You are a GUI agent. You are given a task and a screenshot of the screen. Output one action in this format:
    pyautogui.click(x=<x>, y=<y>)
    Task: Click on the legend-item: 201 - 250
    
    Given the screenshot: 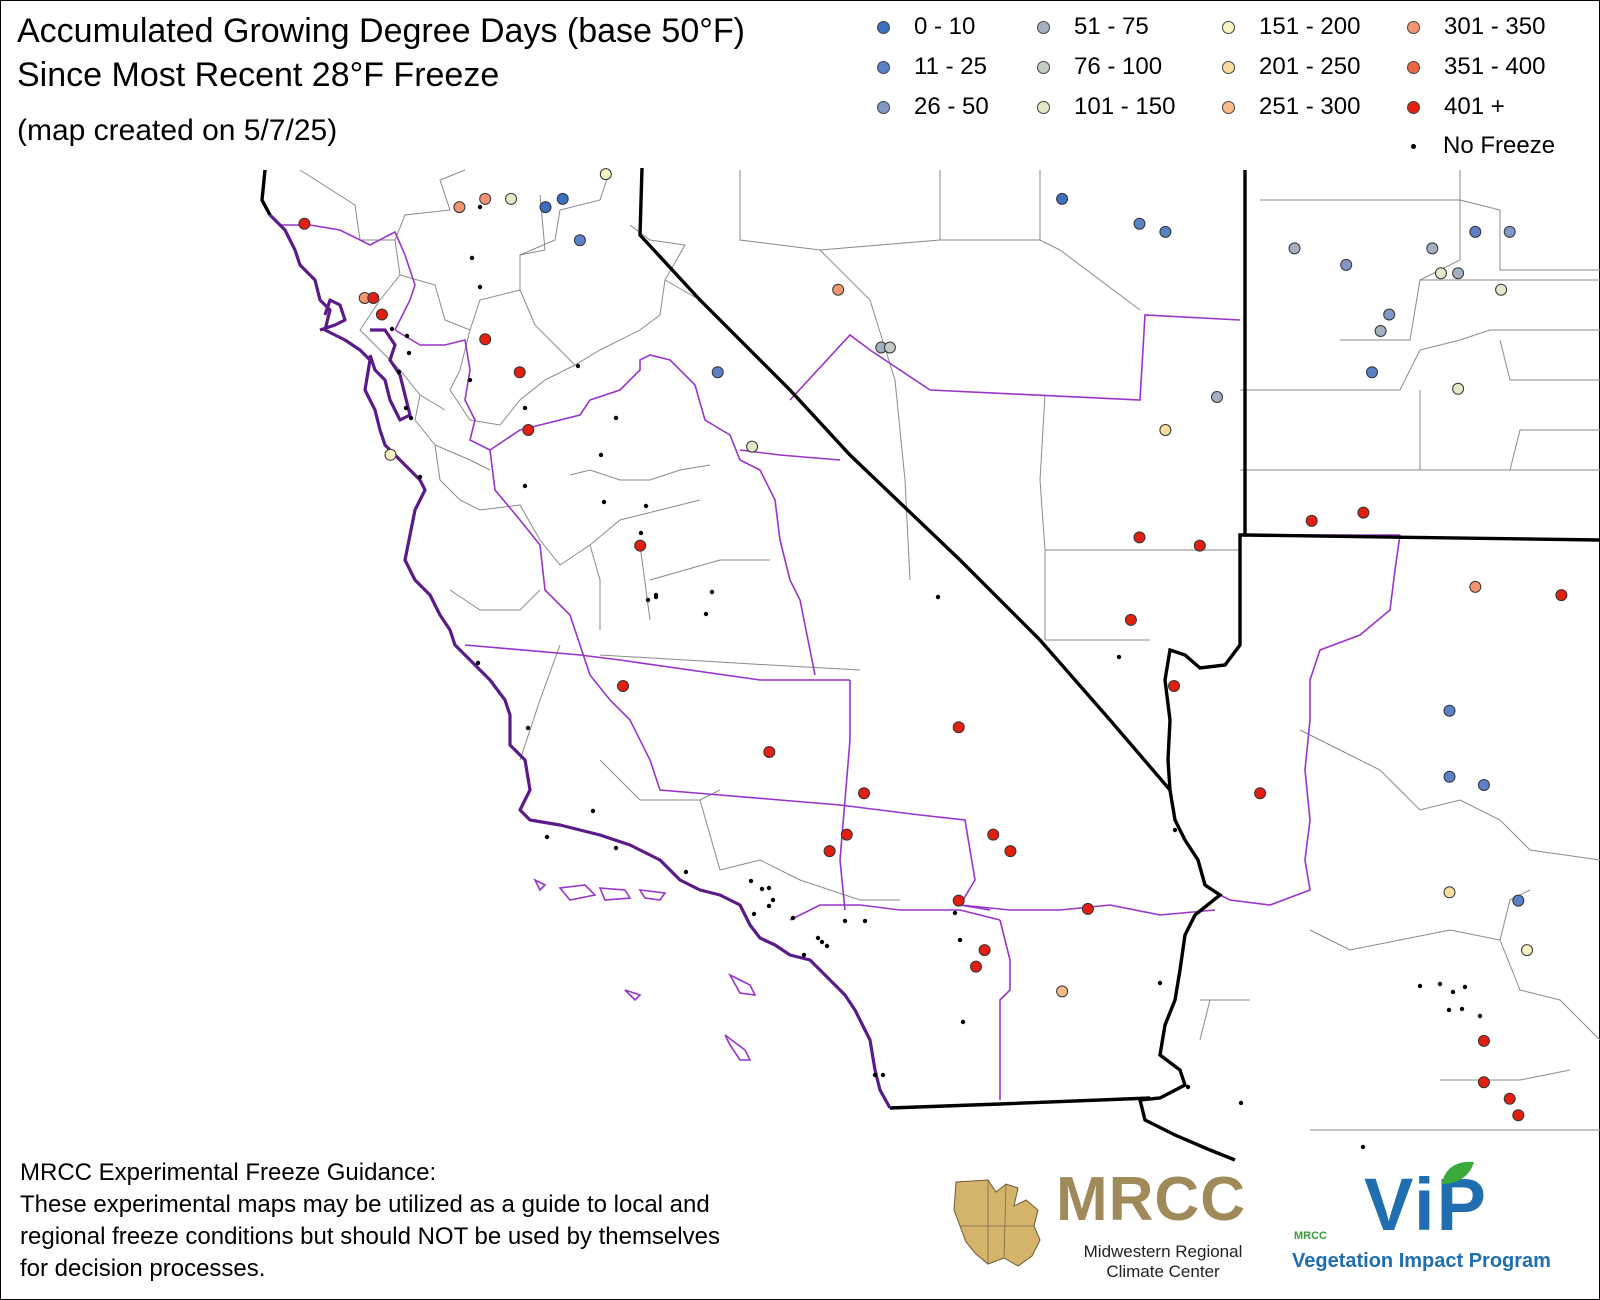 What is the action you would take?
    pyautogui.click(x=1291, y=67)
    